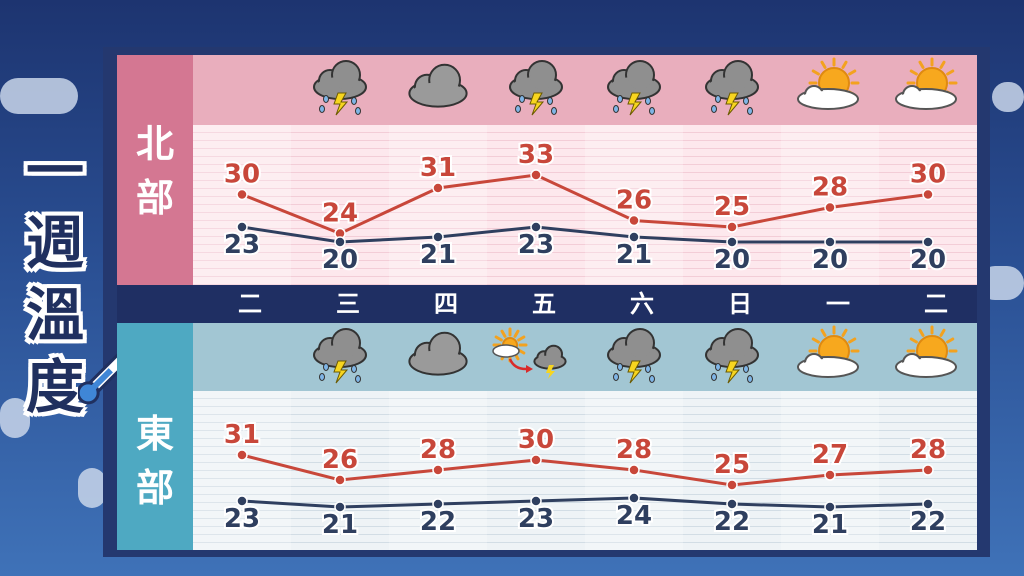  I want to click on region-label-north: 北 部, so click(155, 170).